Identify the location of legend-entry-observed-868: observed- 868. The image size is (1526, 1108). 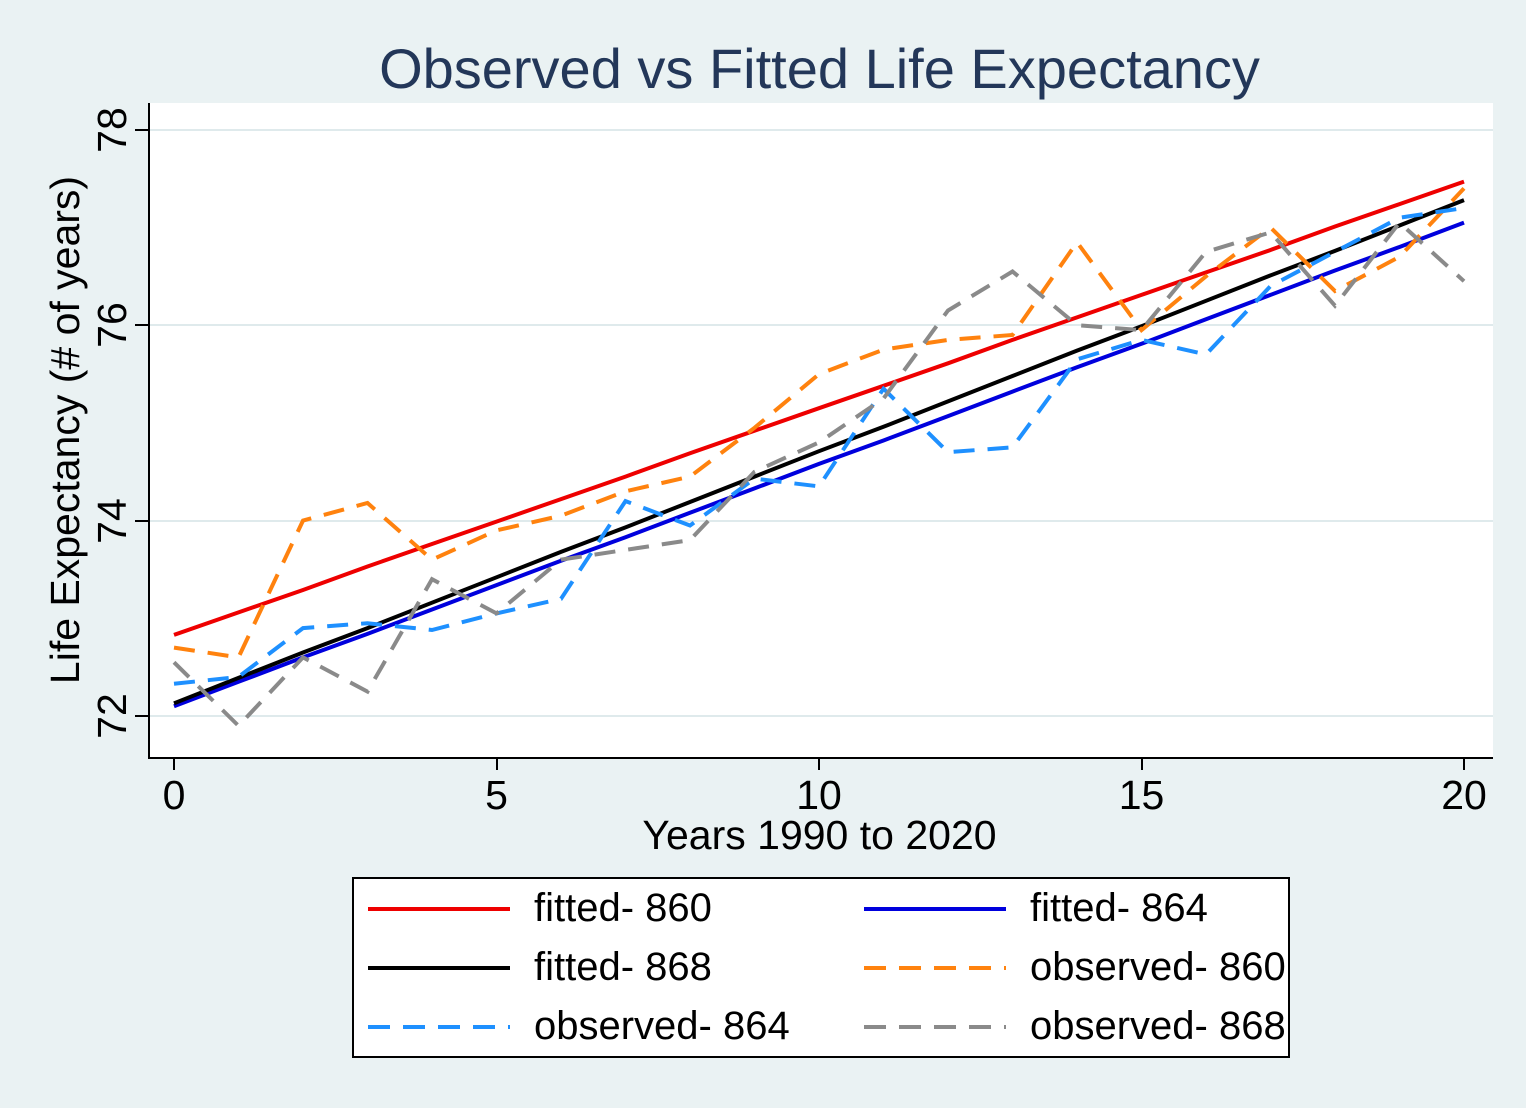
(1069, 1026).